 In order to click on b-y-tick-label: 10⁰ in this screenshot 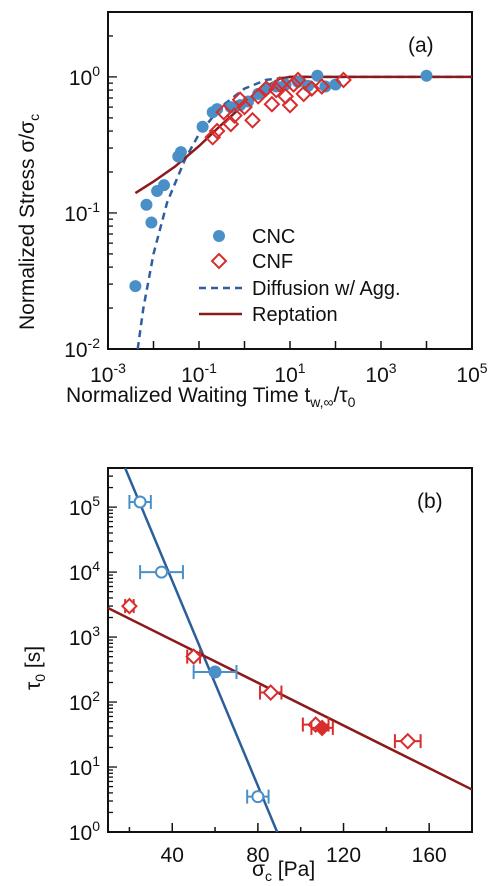, I will do `click(84, 831)`.